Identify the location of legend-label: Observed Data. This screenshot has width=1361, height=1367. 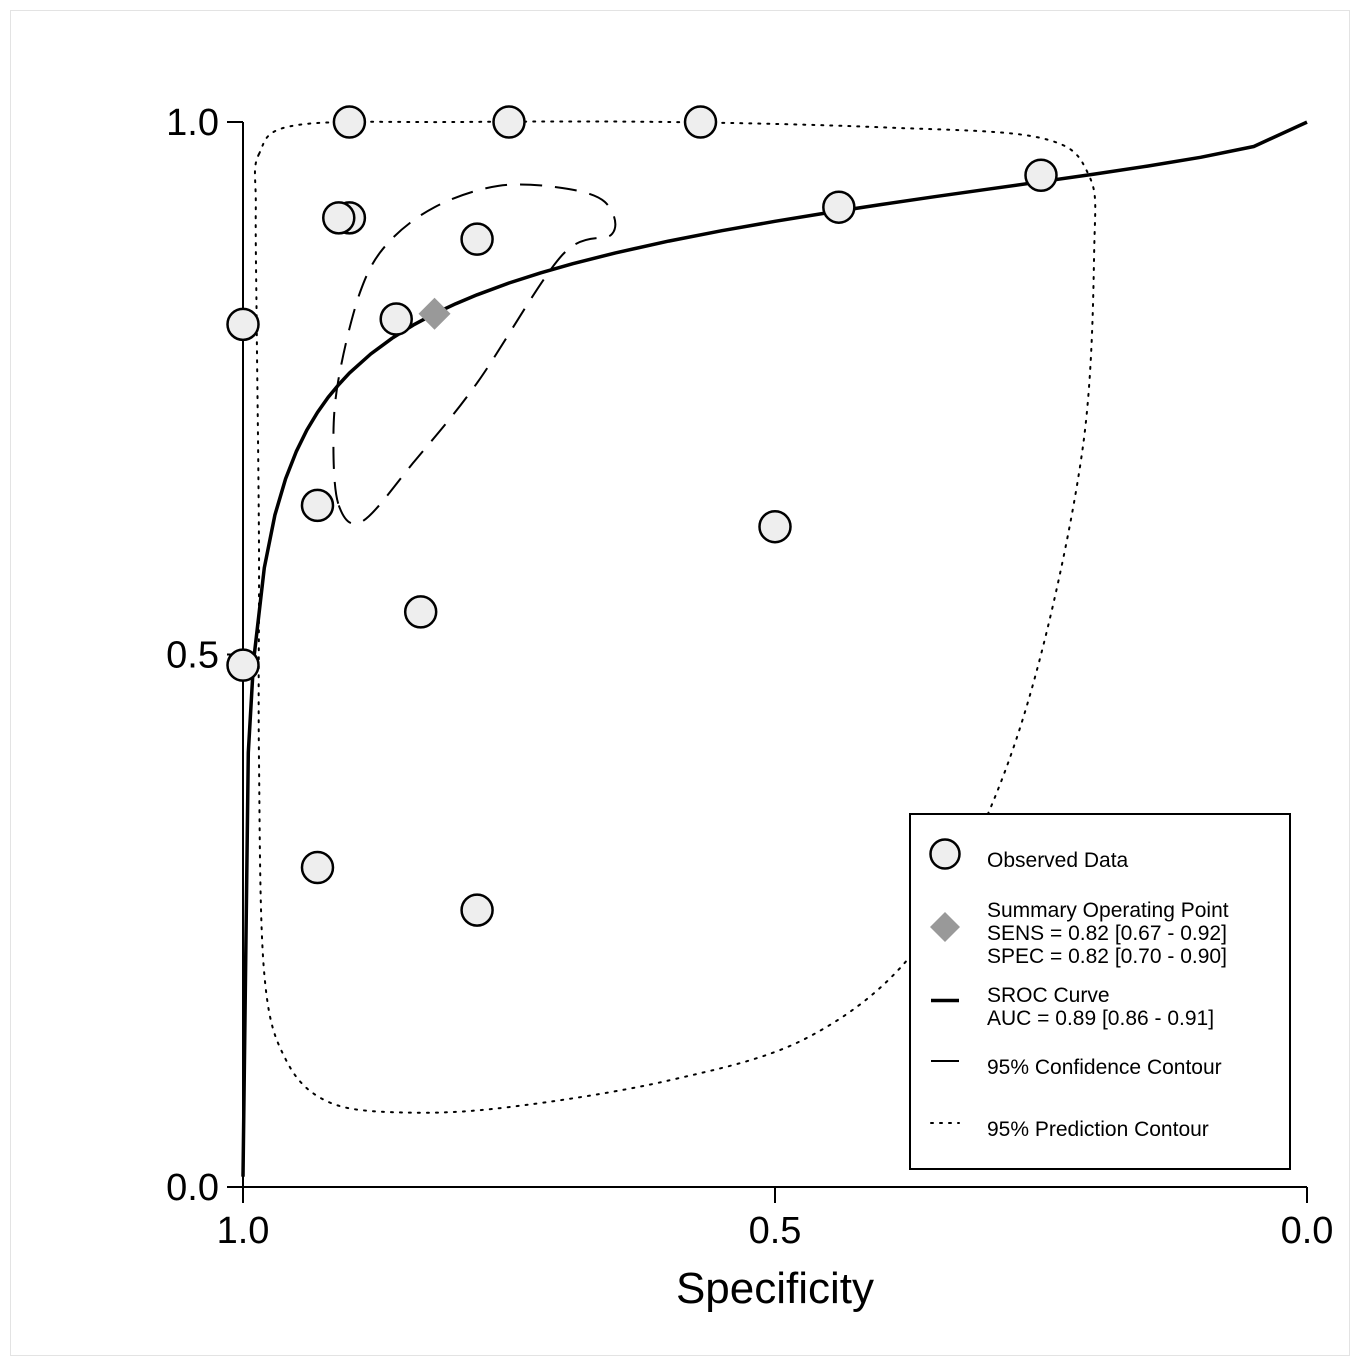
(1058, 860).